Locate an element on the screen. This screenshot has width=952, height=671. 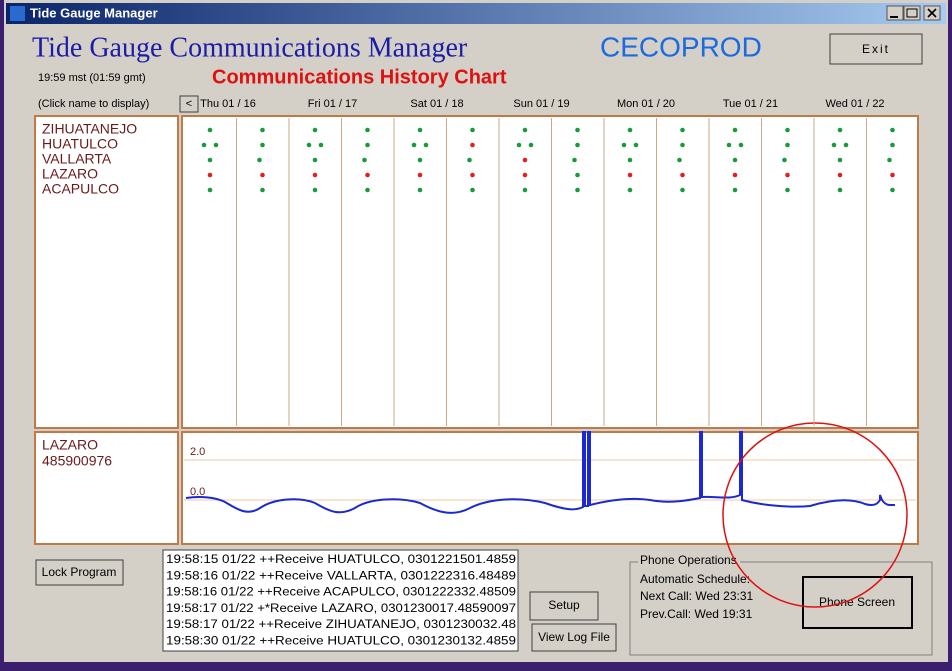
setup-button is located at coordinates (564, 606).